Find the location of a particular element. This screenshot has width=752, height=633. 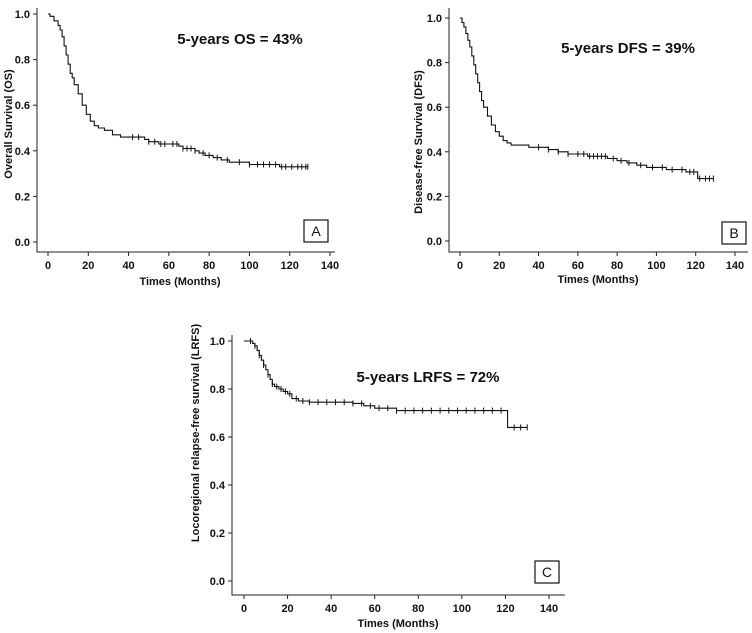

panel-c-tag-box is located at coordinates (547, 572).